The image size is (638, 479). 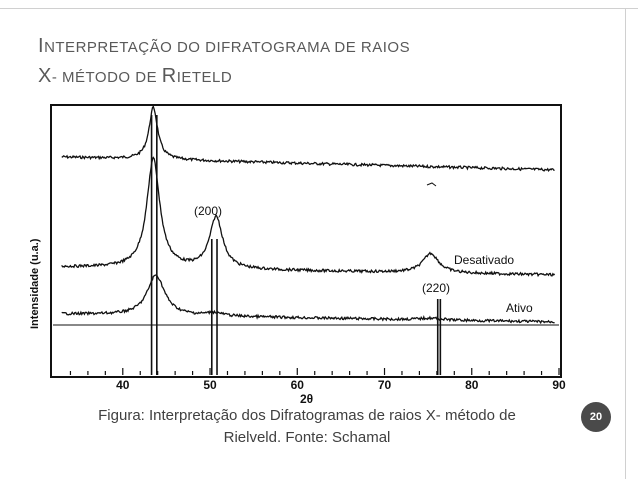 I want to click on series-label-desativado: Desativado, so click(x=484, y=260).